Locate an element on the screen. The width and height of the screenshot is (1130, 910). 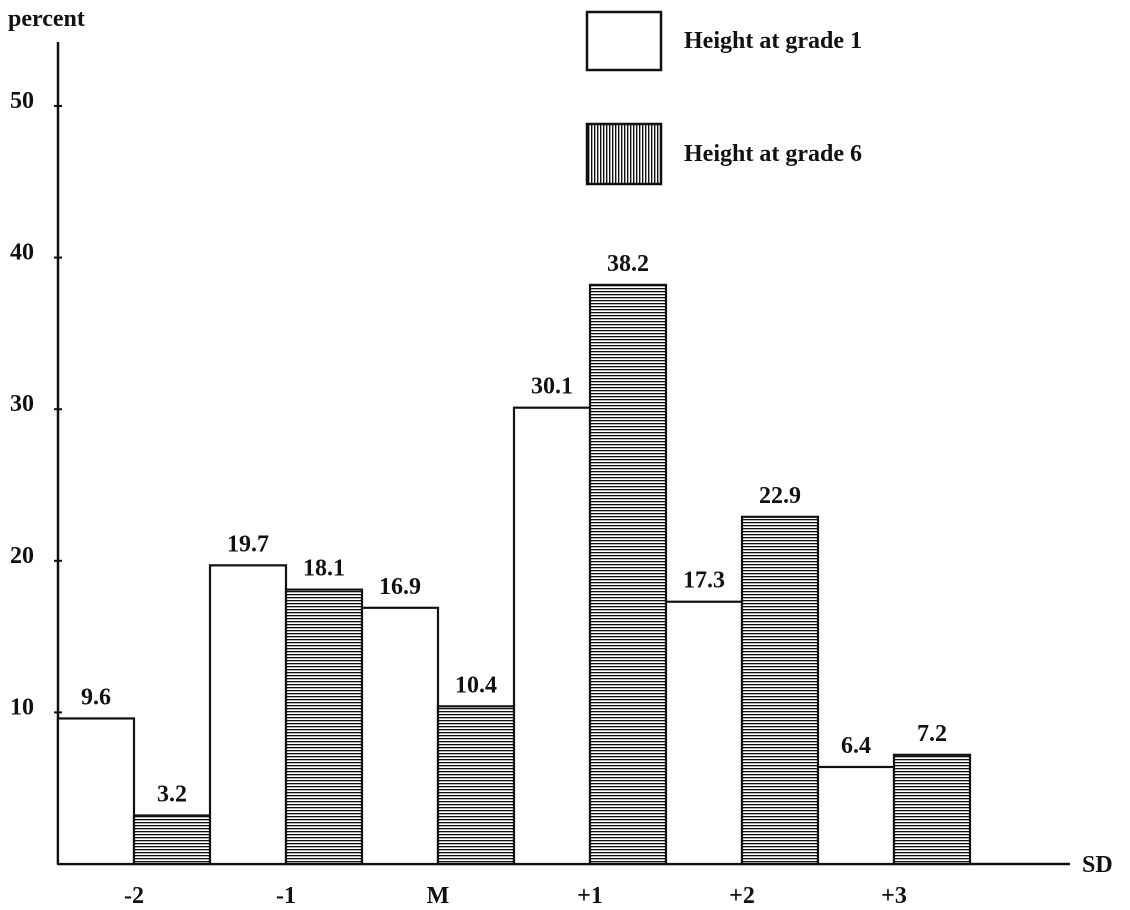
x-tick-label: -1 is located at coordinates (286, 896).